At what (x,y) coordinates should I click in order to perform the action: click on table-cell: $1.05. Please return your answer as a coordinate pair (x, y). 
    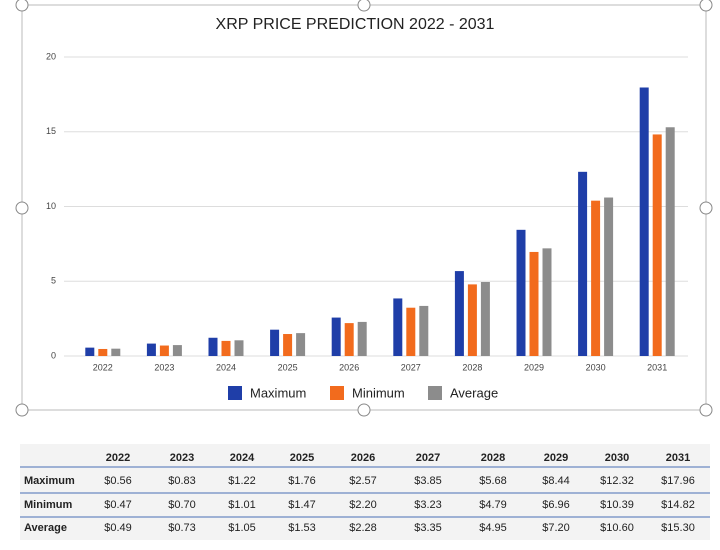
    Looking at the image, I should click on (242, 528).